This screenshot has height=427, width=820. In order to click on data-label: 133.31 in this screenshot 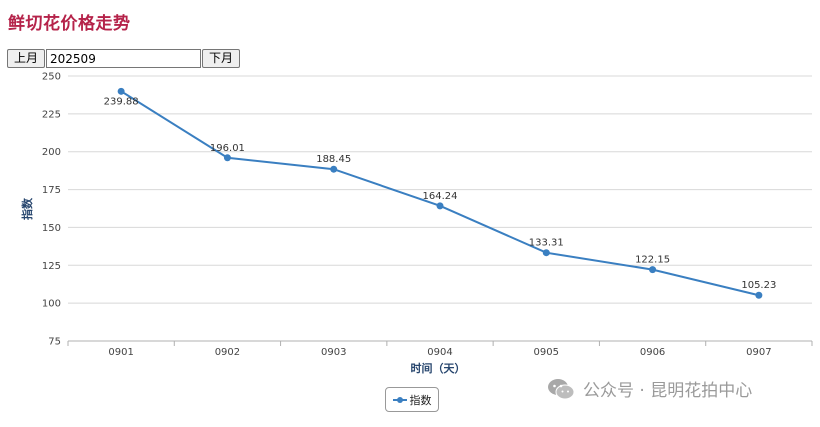, I will do `click(546, 243)`.